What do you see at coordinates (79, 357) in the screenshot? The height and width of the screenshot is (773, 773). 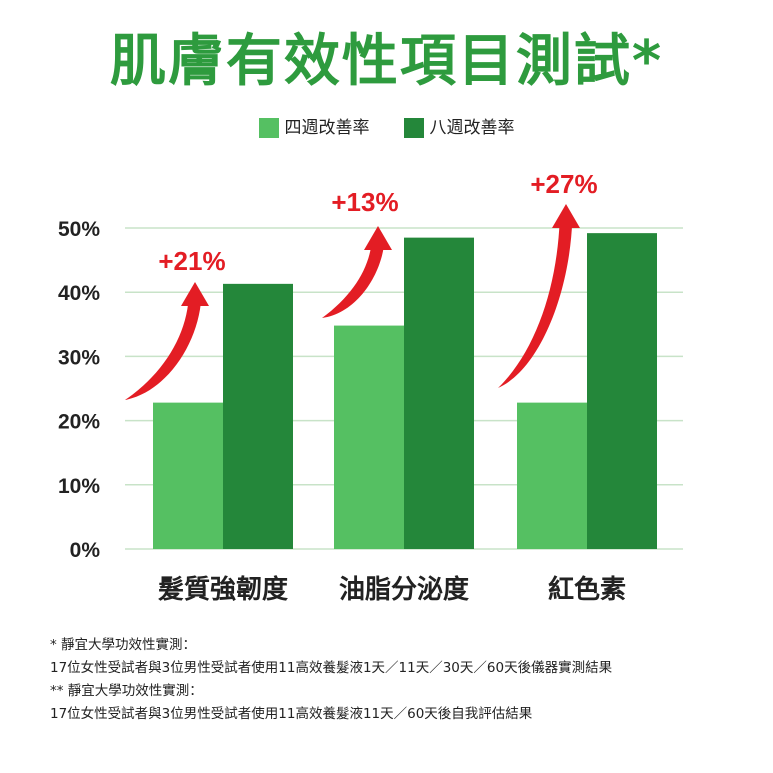 I see `y-tick-label: 30%` at bounding box center [79, 357].